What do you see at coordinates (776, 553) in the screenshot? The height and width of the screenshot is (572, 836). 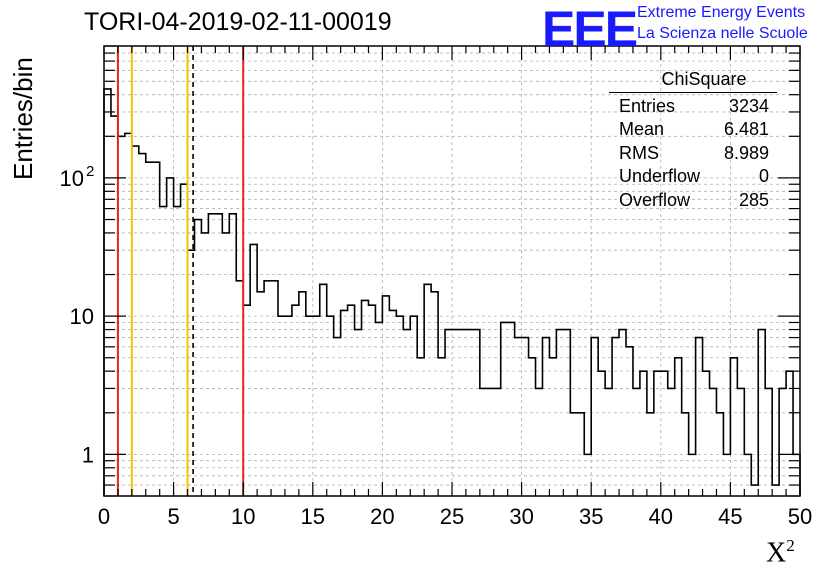 I see `x-axis-label-base: X` at bounding box center [776, 553].